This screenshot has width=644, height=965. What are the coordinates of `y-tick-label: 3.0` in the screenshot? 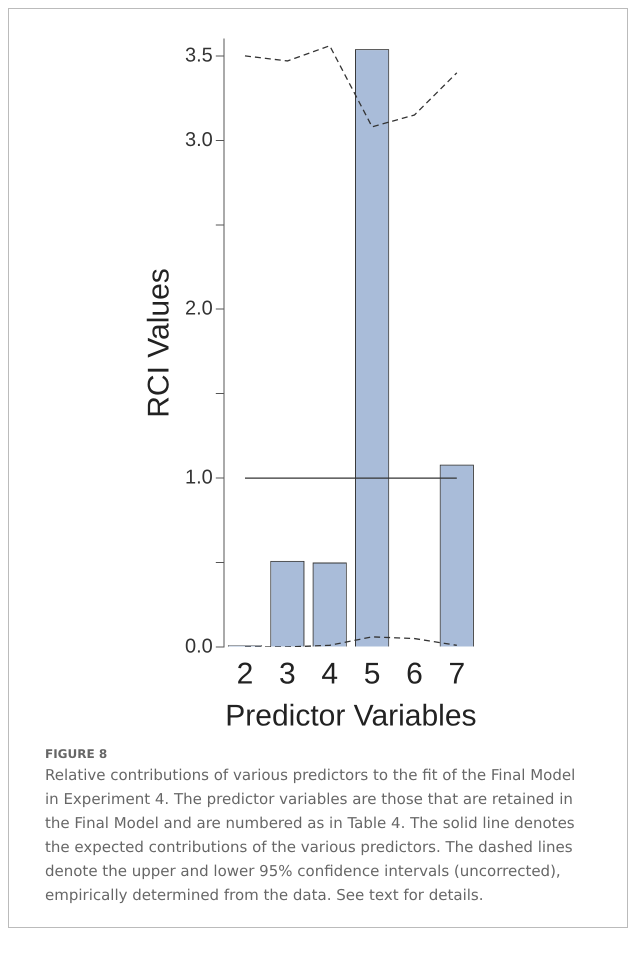 It's located at (198, 139).